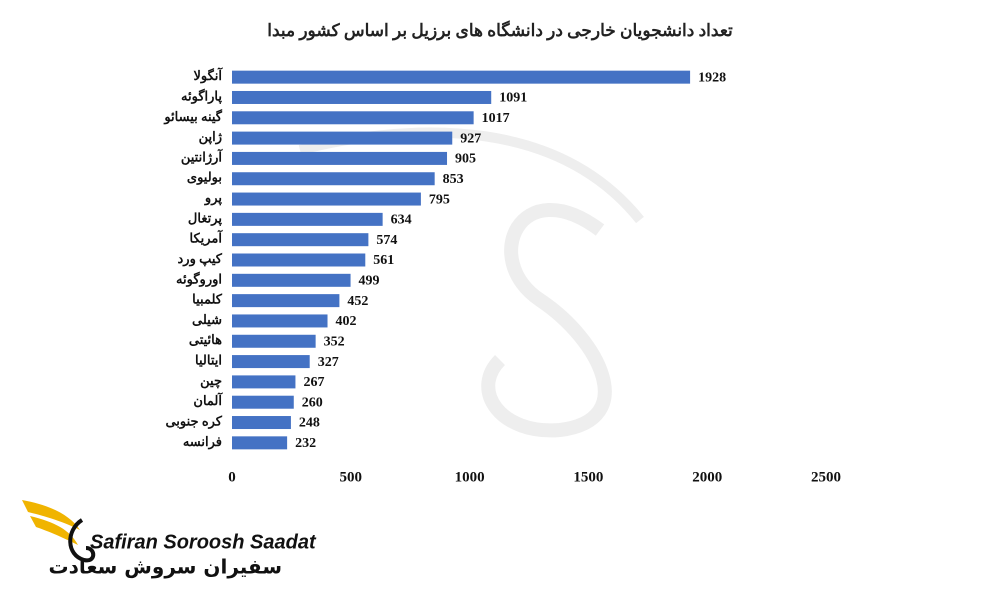 The height and width of the screenshot is (600, 1000). I want to click on y-tick-label: پرو, so click(213, 198).